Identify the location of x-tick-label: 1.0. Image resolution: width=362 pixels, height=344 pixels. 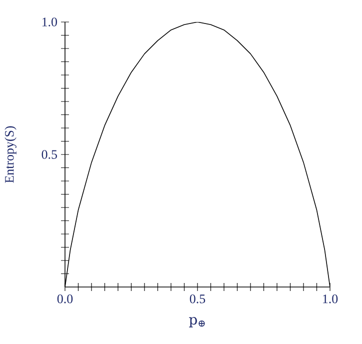
(330, 299).